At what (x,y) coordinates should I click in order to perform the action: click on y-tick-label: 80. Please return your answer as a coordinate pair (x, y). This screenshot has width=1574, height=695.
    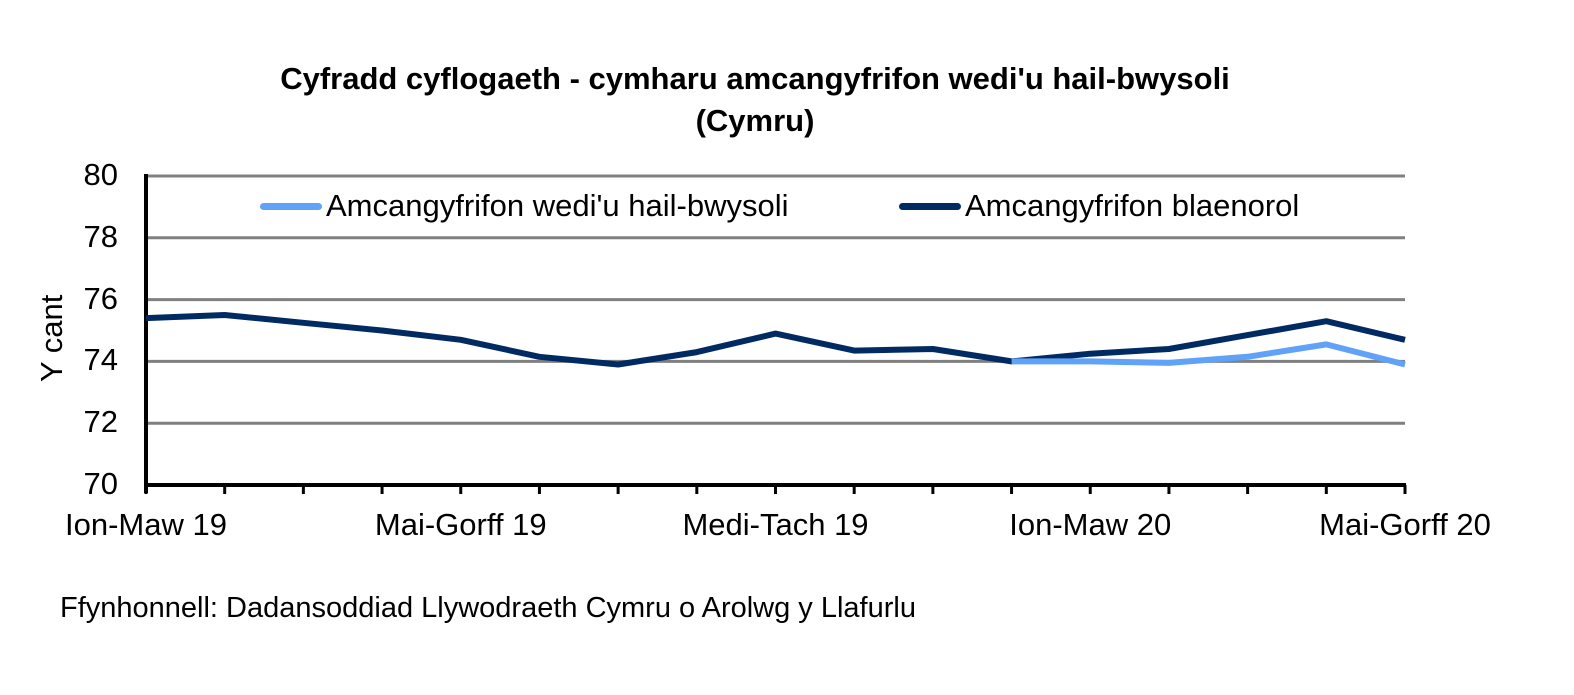
    Looking at the image, I should click on (100, 174).